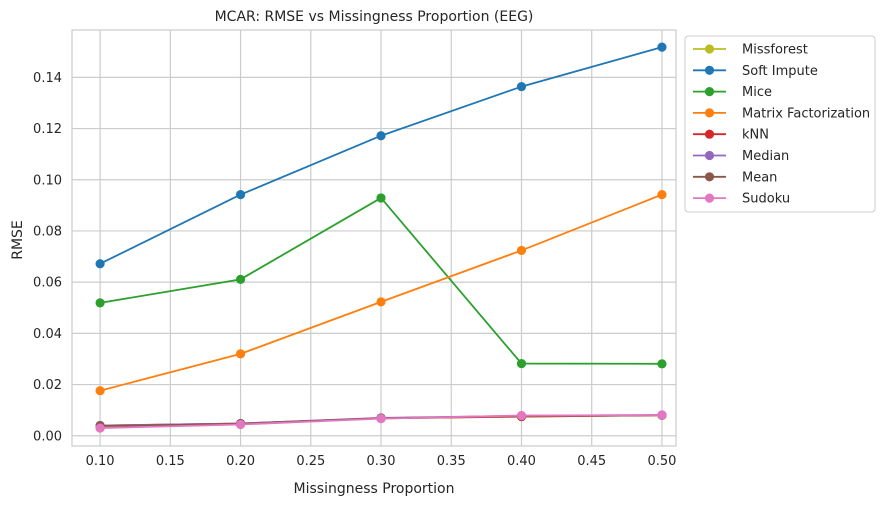 The height and width of the screenshot is (505, 883). I want to click on legend-item-median: Median, so click(741, 156).